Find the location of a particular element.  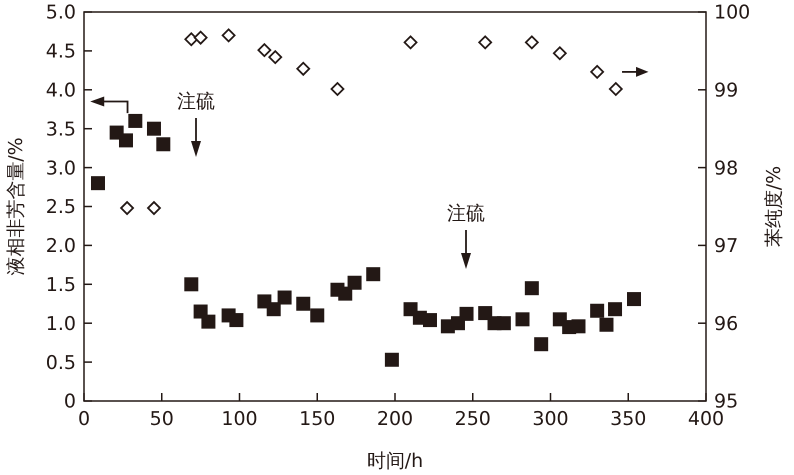

x-tick-label: 150 is located at coordinates (317, 419).